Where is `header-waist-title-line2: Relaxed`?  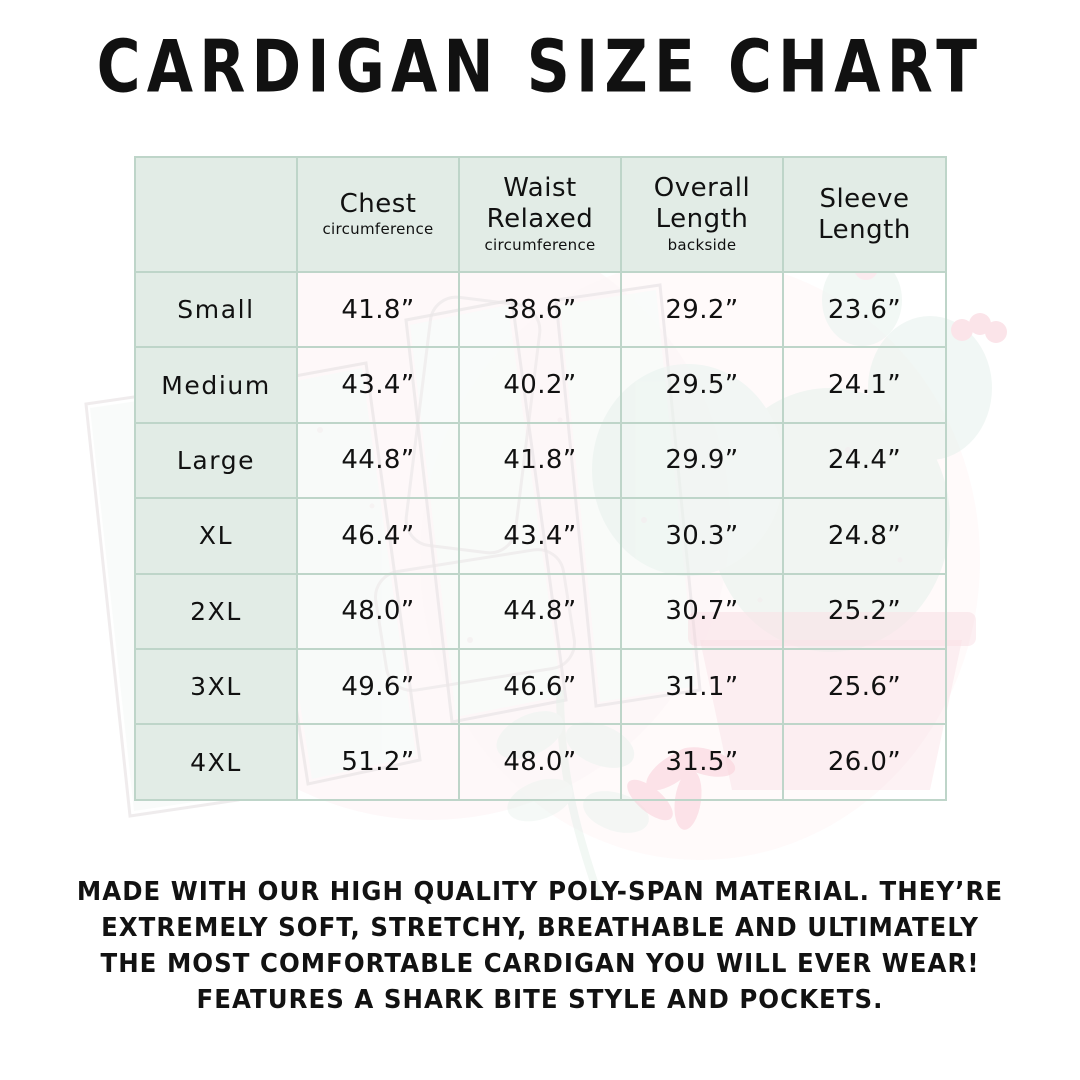
header-waist-title-line2: Relaxed is located at coordinates (540, 219).